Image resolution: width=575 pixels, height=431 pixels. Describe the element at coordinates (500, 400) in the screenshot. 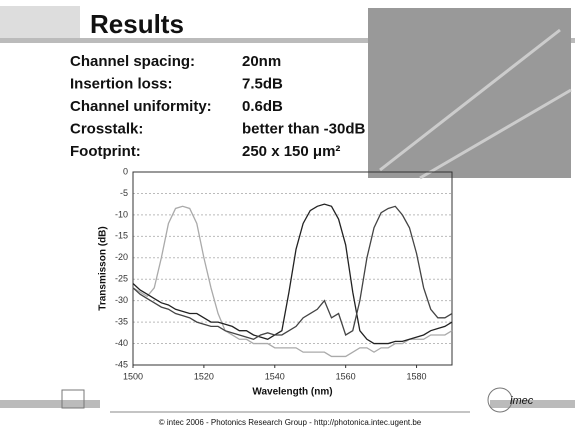

I see `imec-logo-ring` at that location.